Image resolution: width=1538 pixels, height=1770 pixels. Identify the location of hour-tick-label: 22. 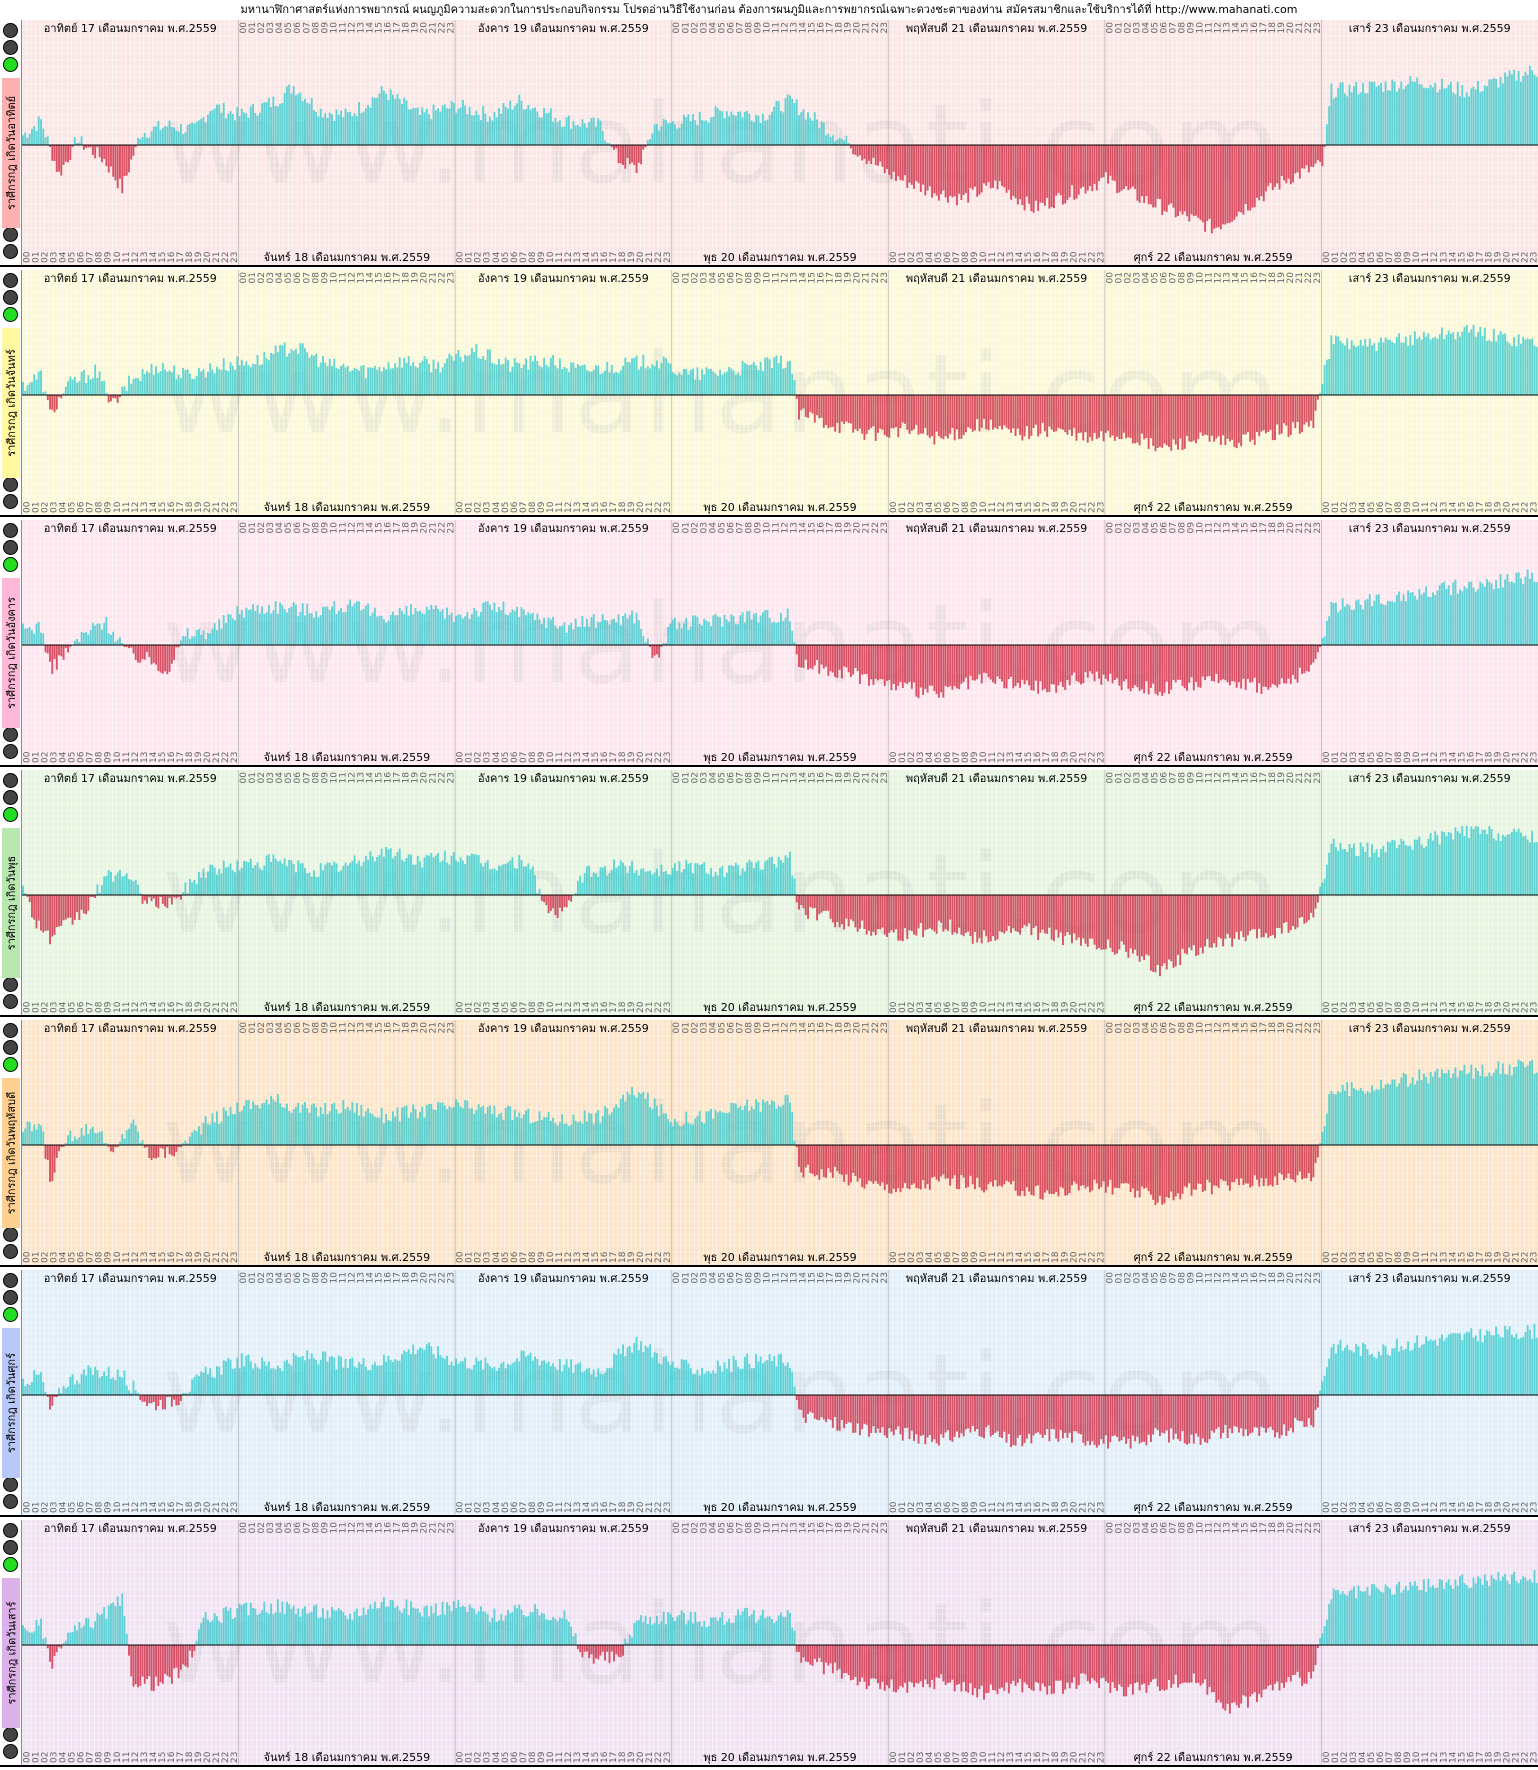
(226, 757).